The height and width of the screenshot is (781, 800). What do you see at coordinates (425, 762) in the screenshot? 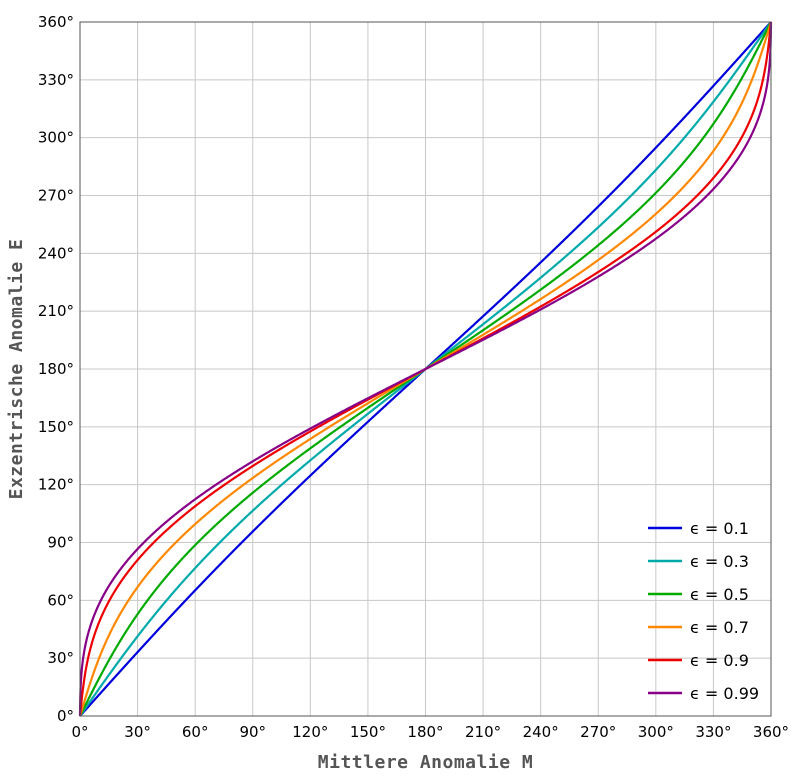
I see `x-axis-label: Mittlere Anomalie M` at bounding box center [425, 762].